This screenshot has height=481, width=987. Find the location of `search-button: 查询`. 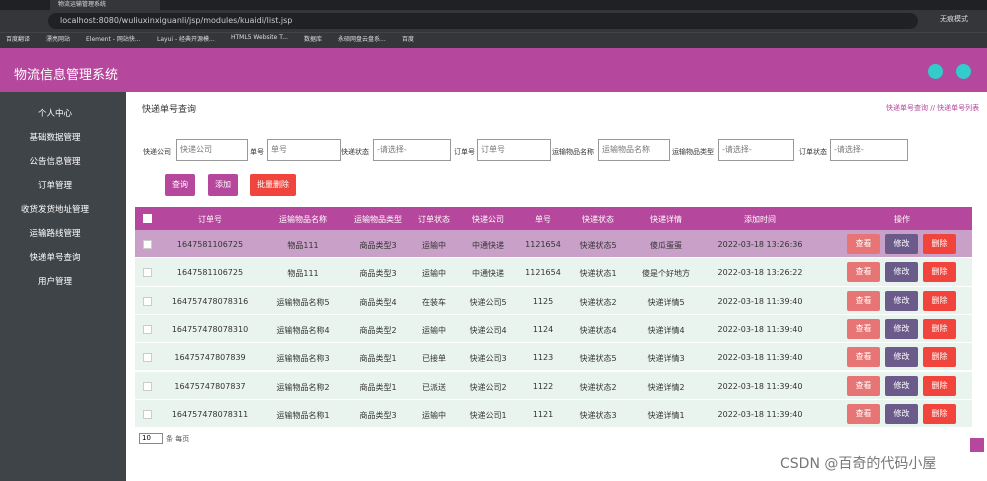

search-button: 查询 is located at coordinates (180, 185).